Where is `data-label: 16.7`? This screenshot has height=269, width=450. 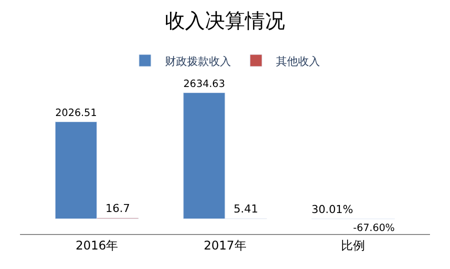
data-label: 16.7 is located at coordinates (117, 209).